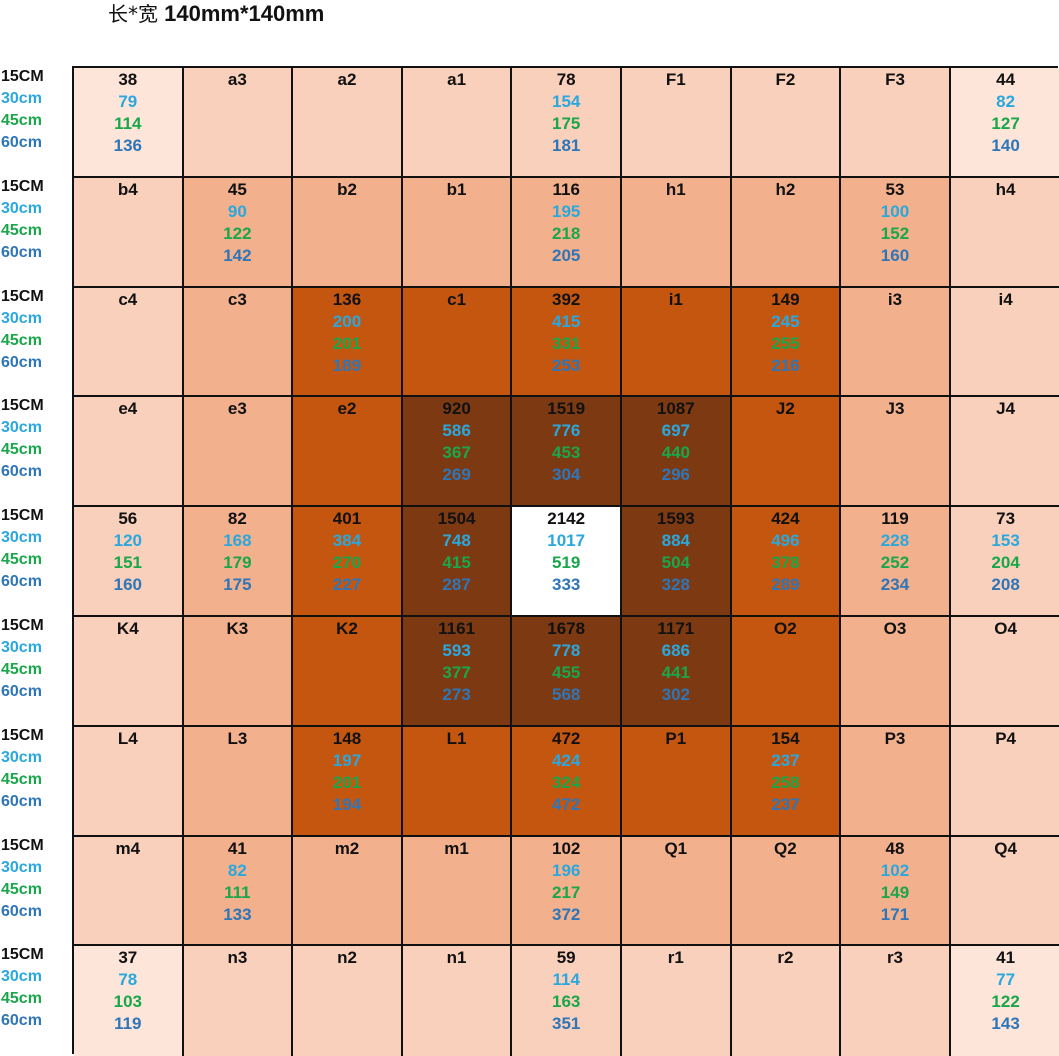 This screenshot has width=1059, height=1056. Describe the element at coordinates (566, 914) in the screenshot. I see `data-label: 372` at that location.